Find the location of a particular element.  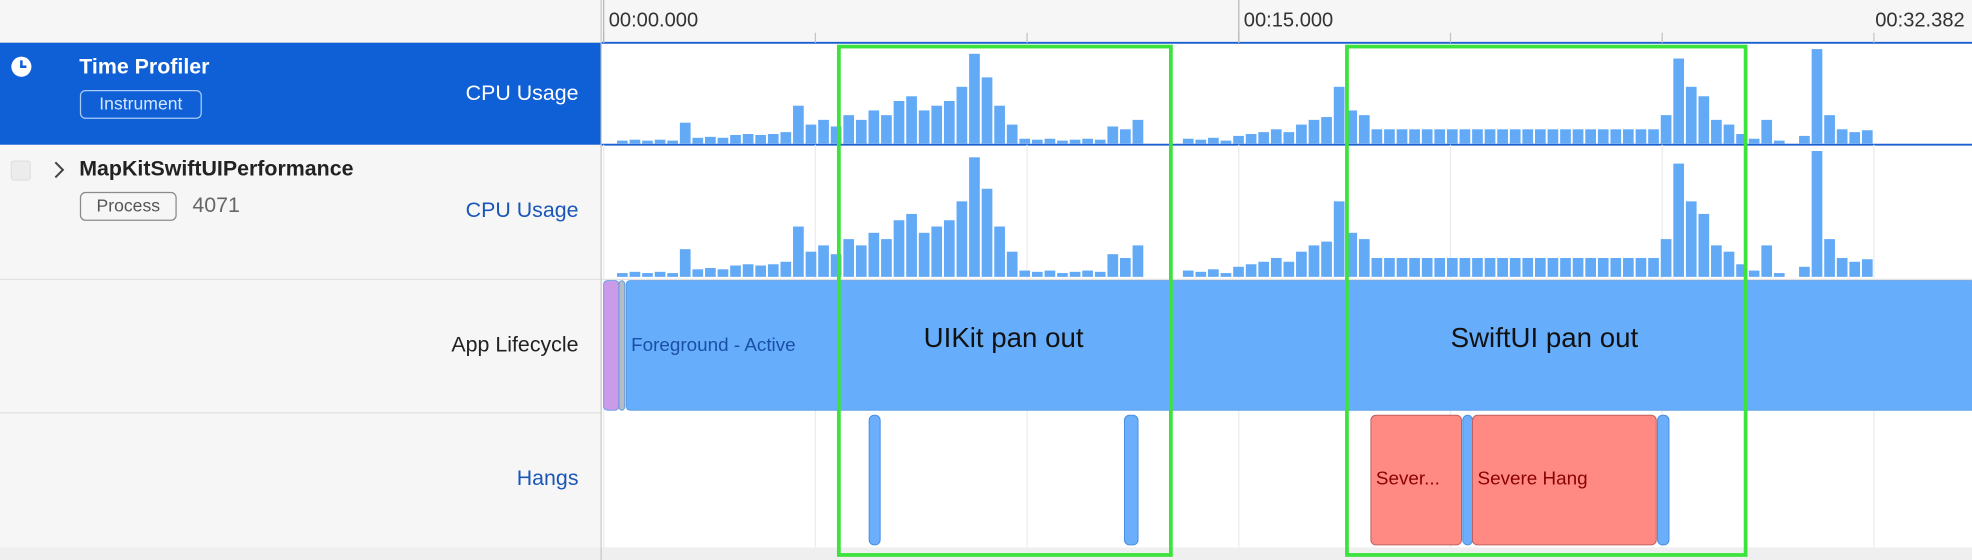

graph-label: Hangs is located at coordinates (548, 478).